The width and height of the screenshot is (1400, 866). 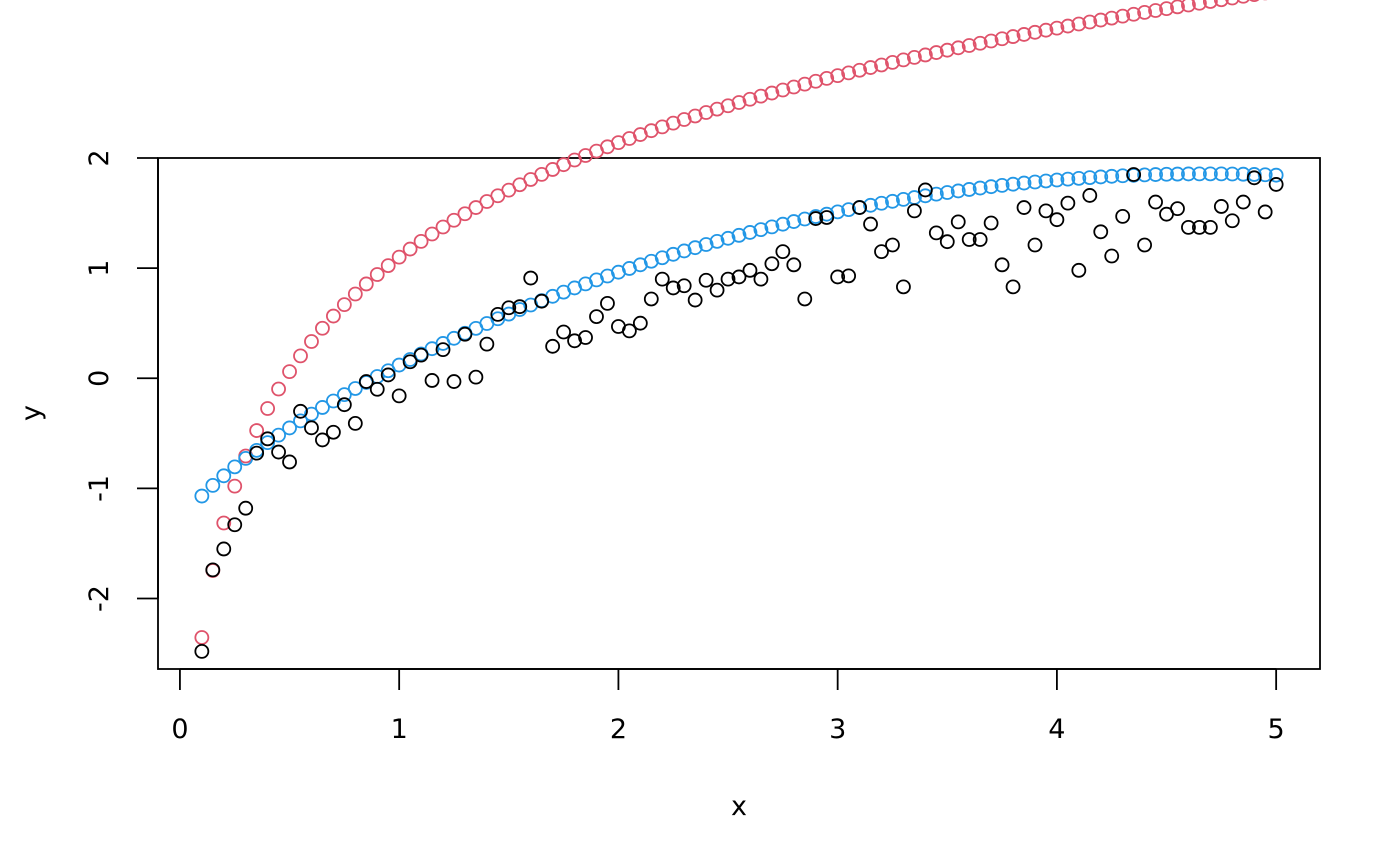 I want to click on x-tick-label: 2, so click(x=618, y=729).